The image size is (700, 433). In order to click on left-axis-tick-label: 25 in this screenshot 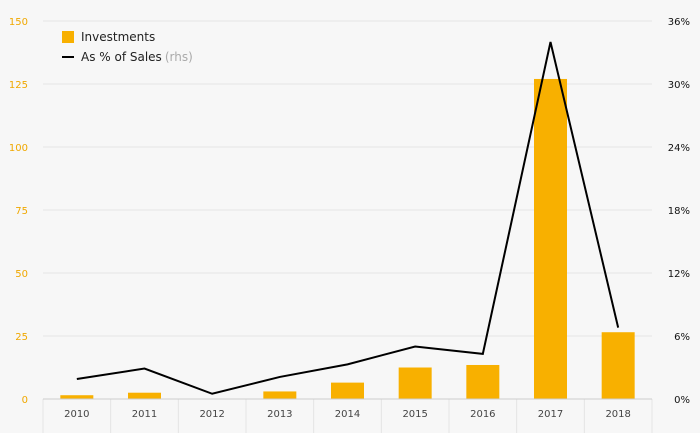, I will do `click(21, 337)`.